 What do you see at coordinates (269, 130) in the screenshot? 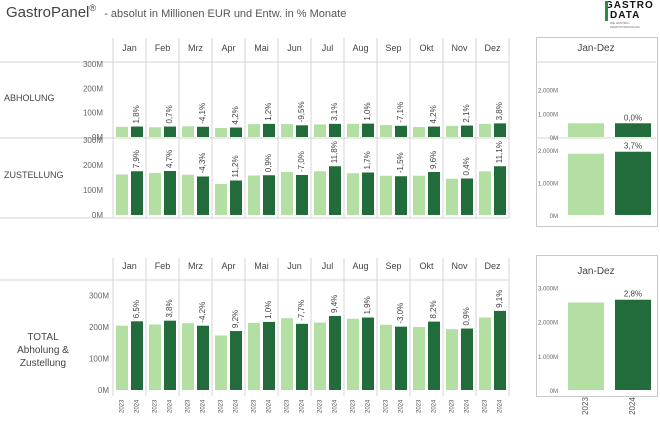
I see `abholung-bar-2024-mai` at bounding box center [269, 130].